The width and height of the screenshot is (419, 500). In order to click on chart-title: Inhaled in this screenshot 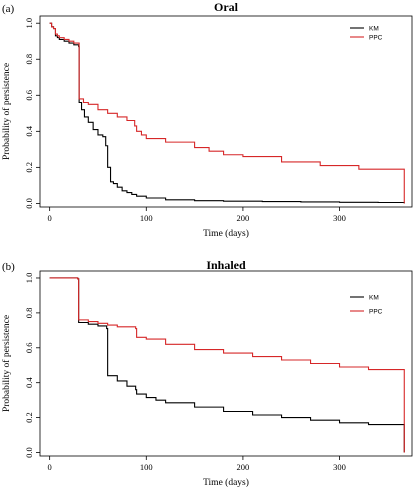, I will do `click(226, 265)`.